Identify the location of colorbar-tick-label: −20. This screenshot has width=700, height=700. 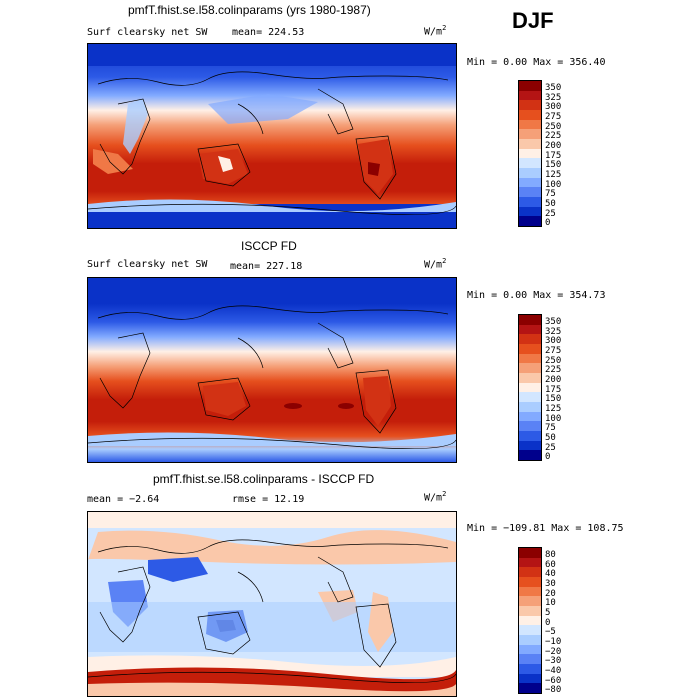
(553, 651).